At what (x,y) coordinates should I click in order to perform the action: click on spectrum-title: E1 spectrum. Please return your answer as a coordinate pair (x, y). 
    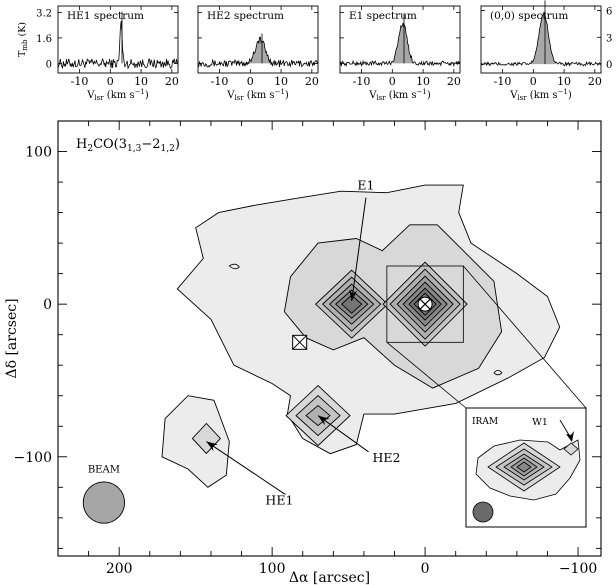
    Looking at the image, I should click on (383, 16).